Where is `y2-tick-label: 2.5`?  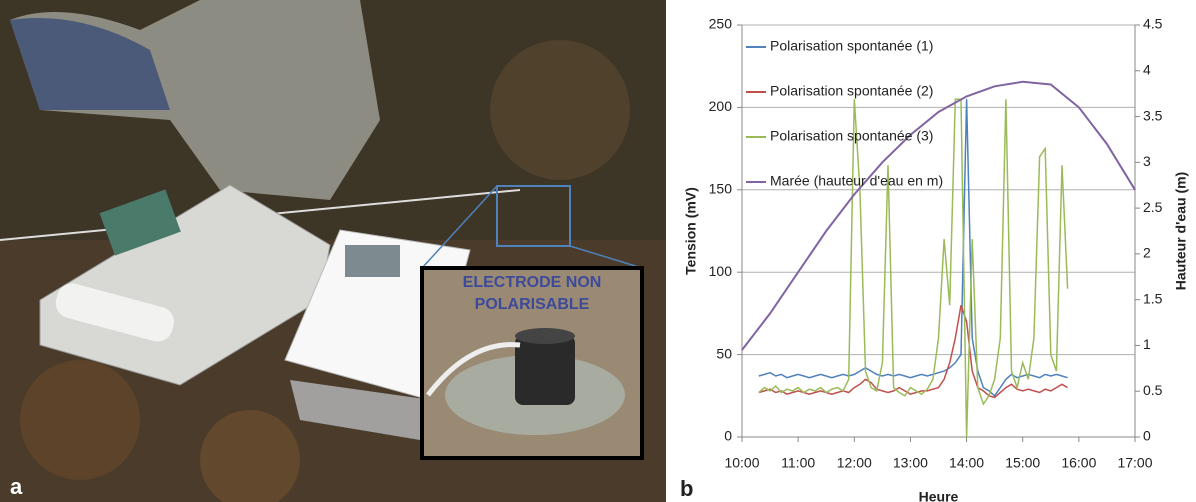 y2-tick-label: 2.5 is located at coordinates (1153, 207).